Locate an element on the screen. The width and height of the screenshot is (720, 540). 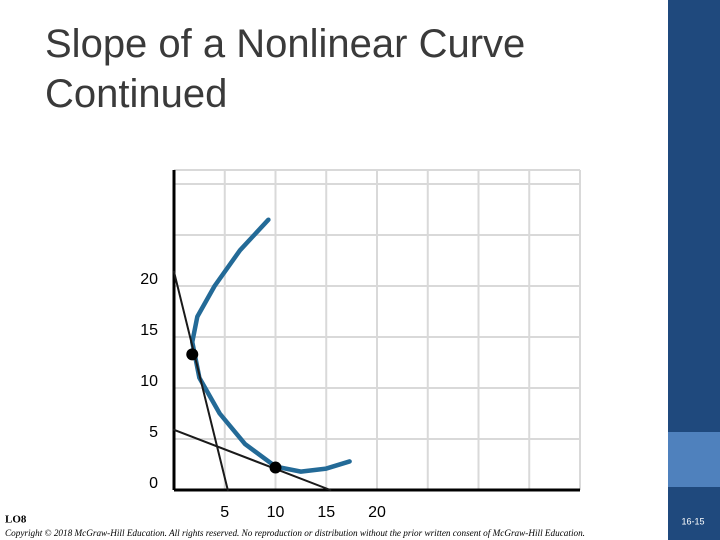
y-tick-label: 0 is located at coordinates (153, 483).